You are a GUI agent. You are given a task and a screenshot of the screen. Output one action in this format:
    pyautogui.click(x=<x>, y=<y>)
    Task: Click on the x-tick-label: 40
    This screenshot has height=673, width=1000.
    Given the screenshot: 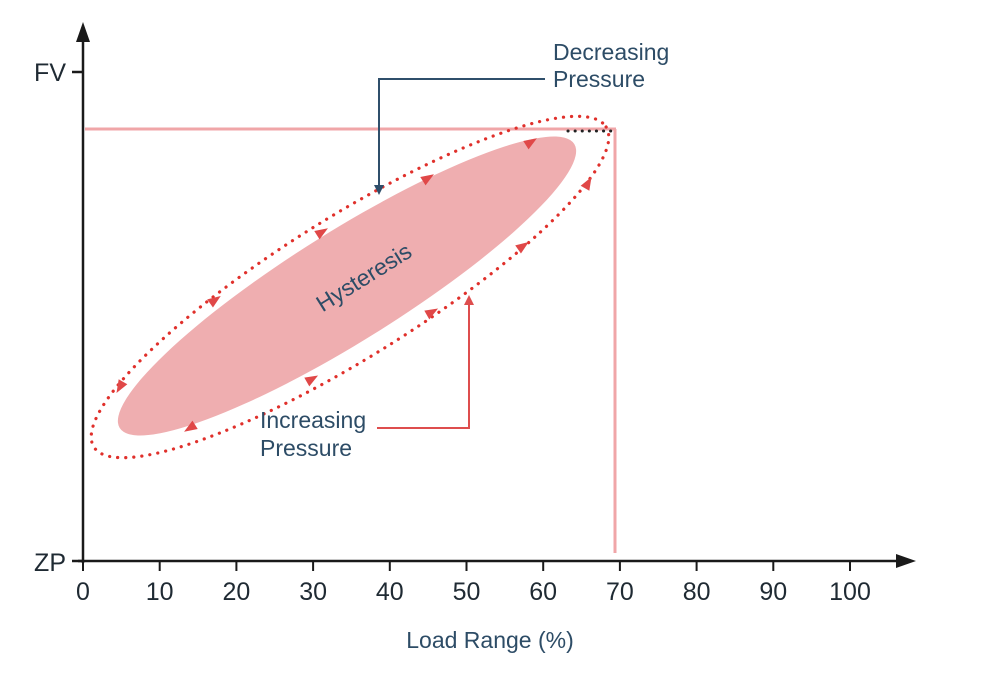 What is the action you would take?
    pyautogui.click(x=390, y=592)
    